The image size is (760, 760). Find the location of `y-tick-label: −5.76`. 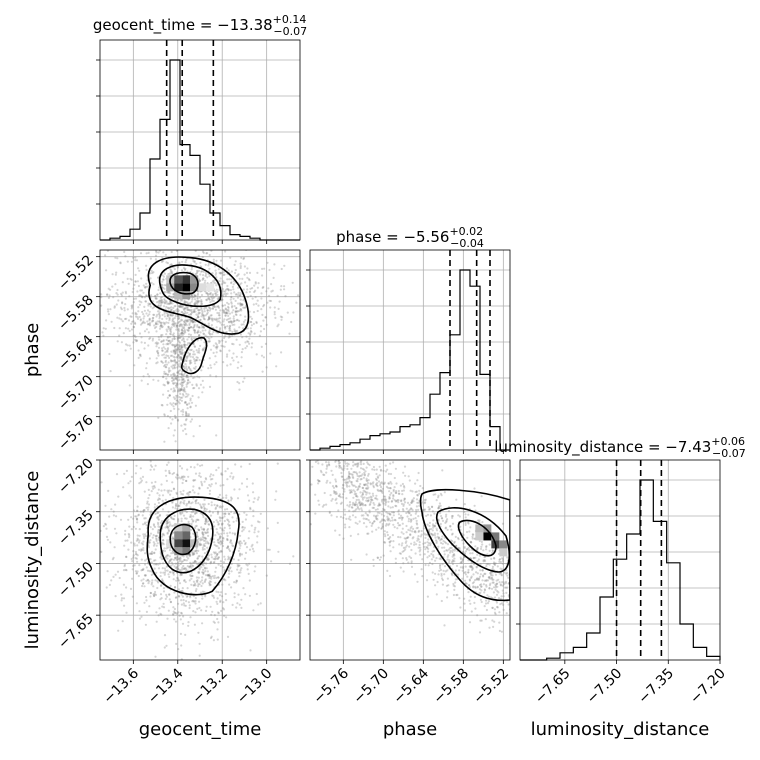

y-tick-label: −5.76 is located at coordinates (76, 433).